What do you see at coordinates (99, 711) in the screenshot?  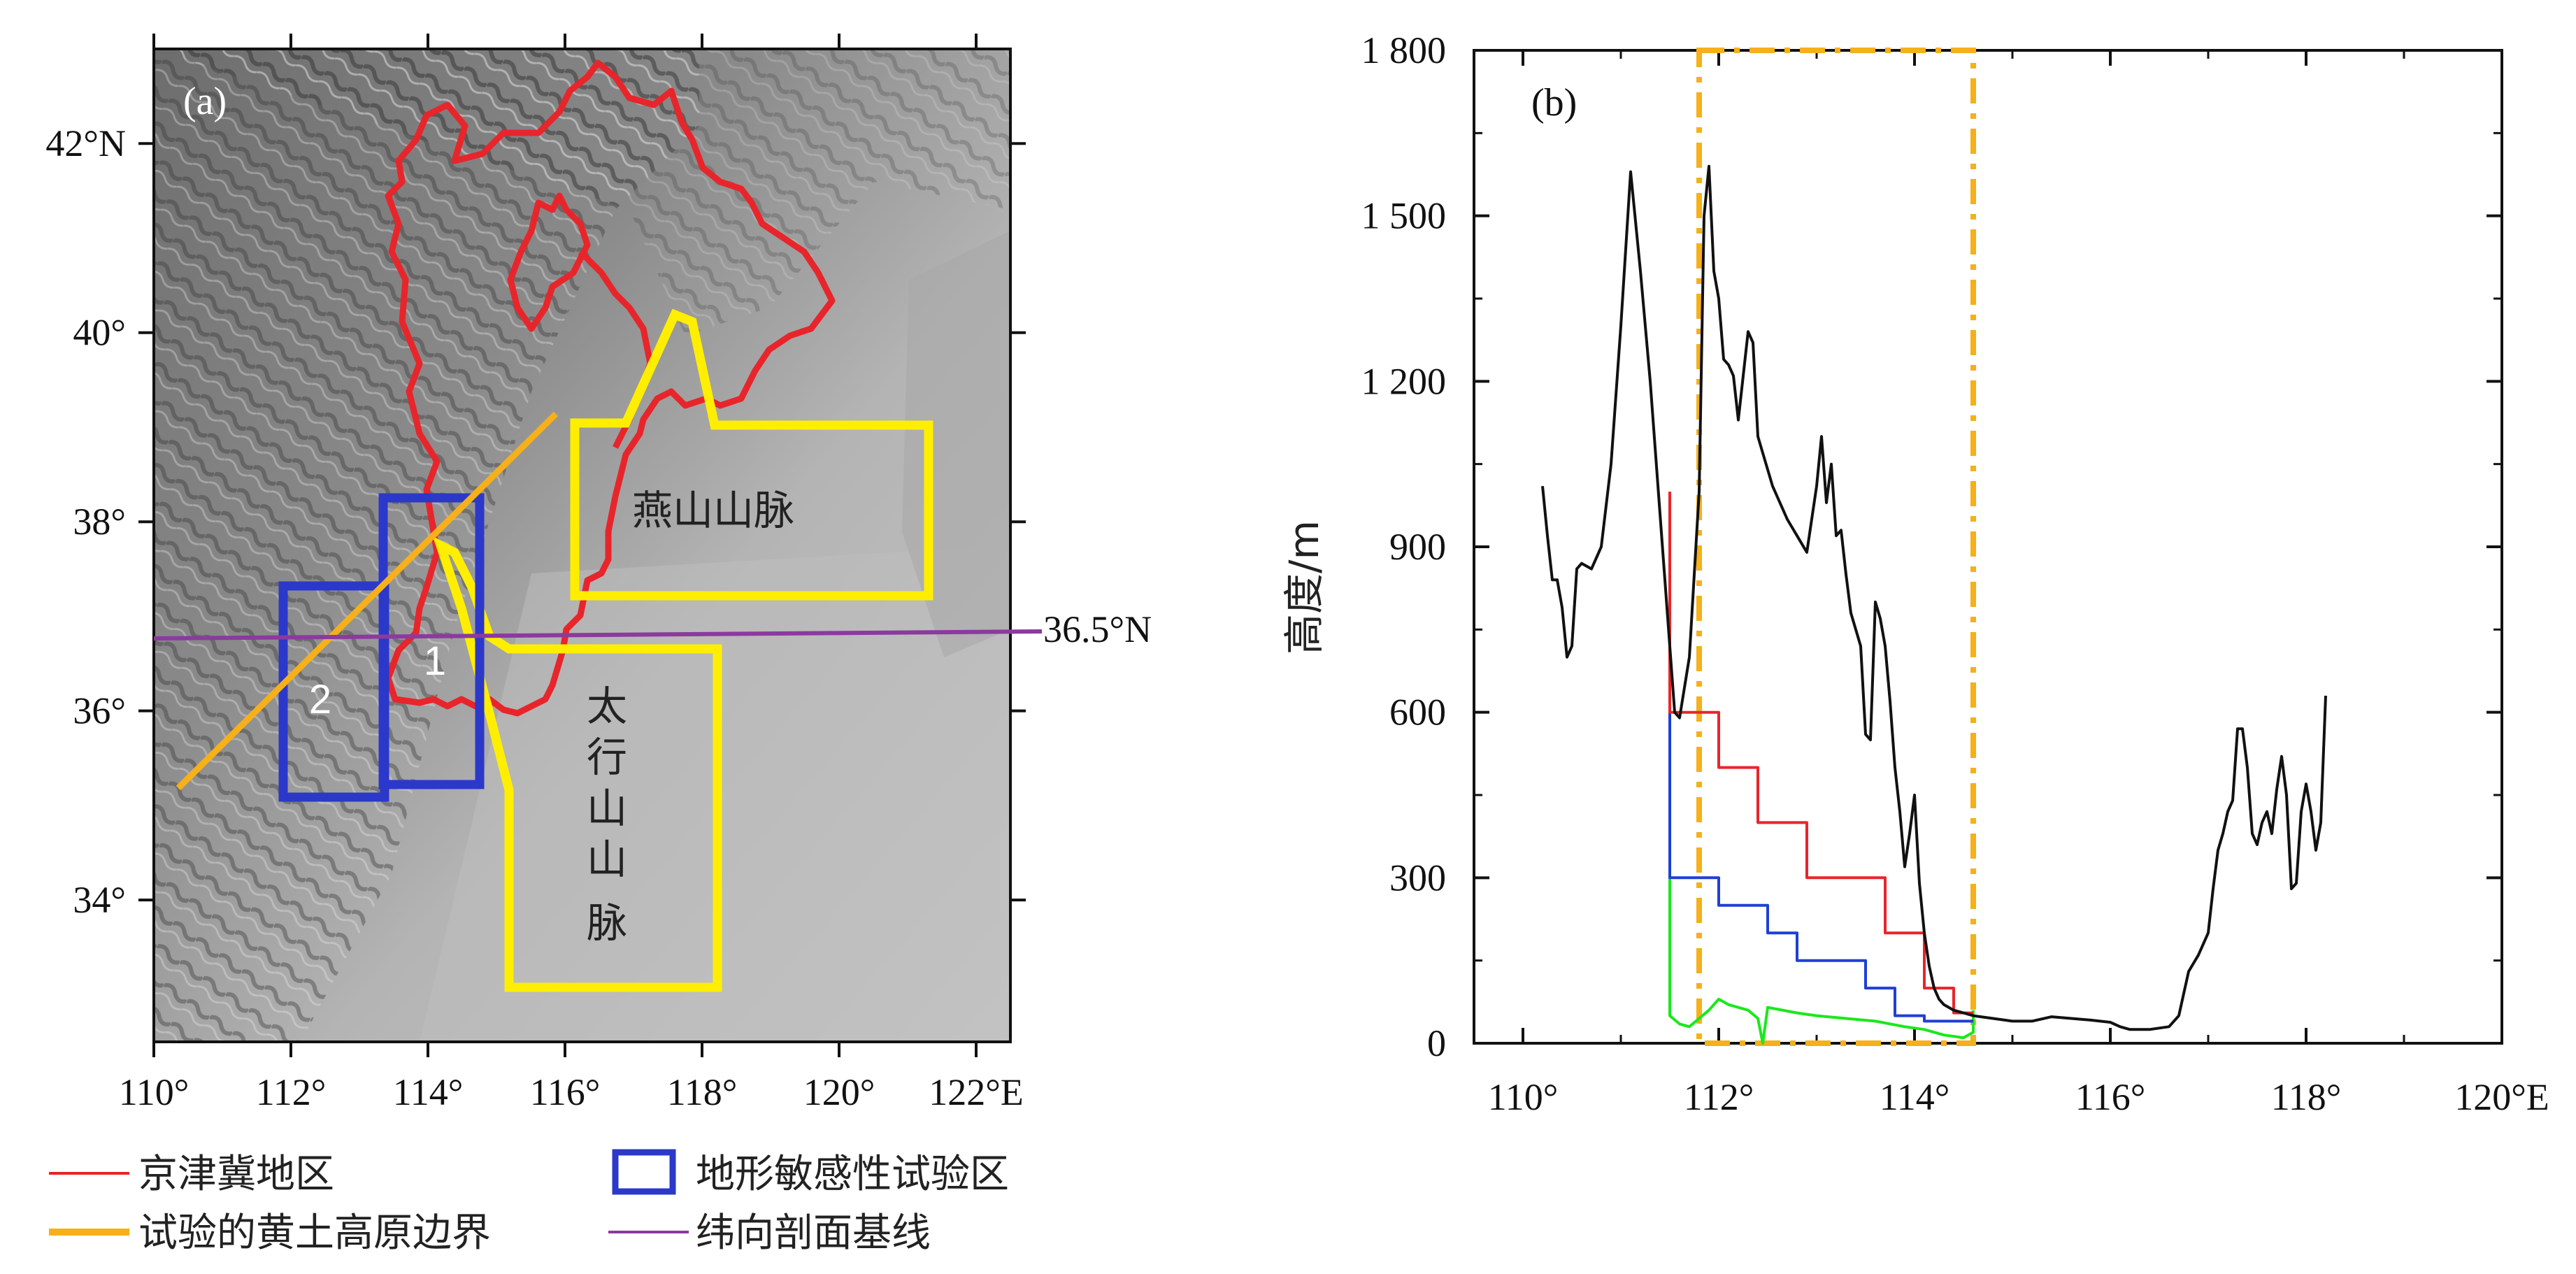 I see `map-y-tick-label: 36°` at bounding box center [99, 711].